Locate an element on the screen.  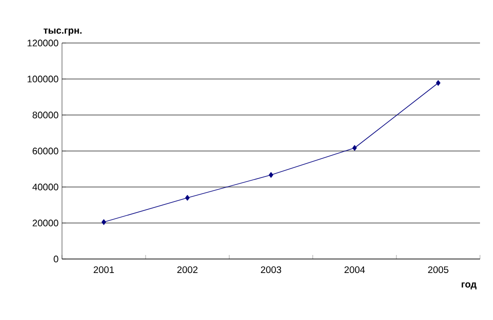
y-tick-label: 120000 is located at coordinates (43, 43).